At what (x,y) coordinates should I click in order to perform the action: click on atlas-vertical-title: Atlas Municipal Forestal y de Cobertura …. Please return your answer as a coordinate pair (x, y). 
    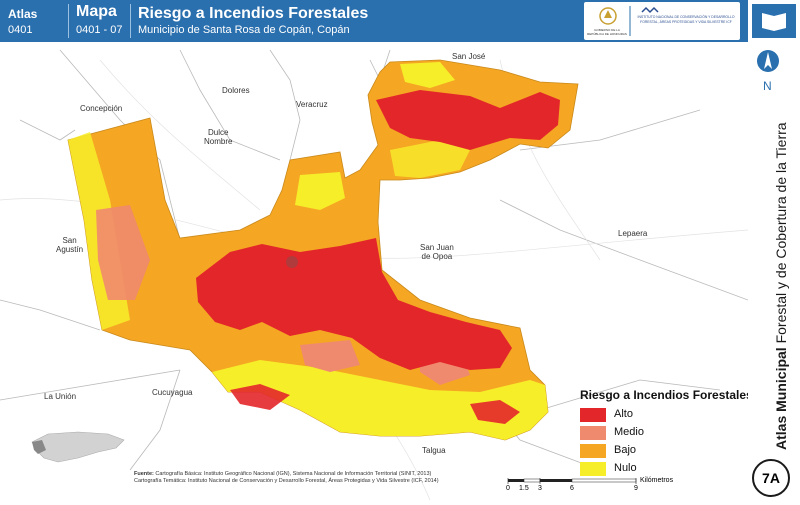
    Looking at the image, I should click on (781, 286).